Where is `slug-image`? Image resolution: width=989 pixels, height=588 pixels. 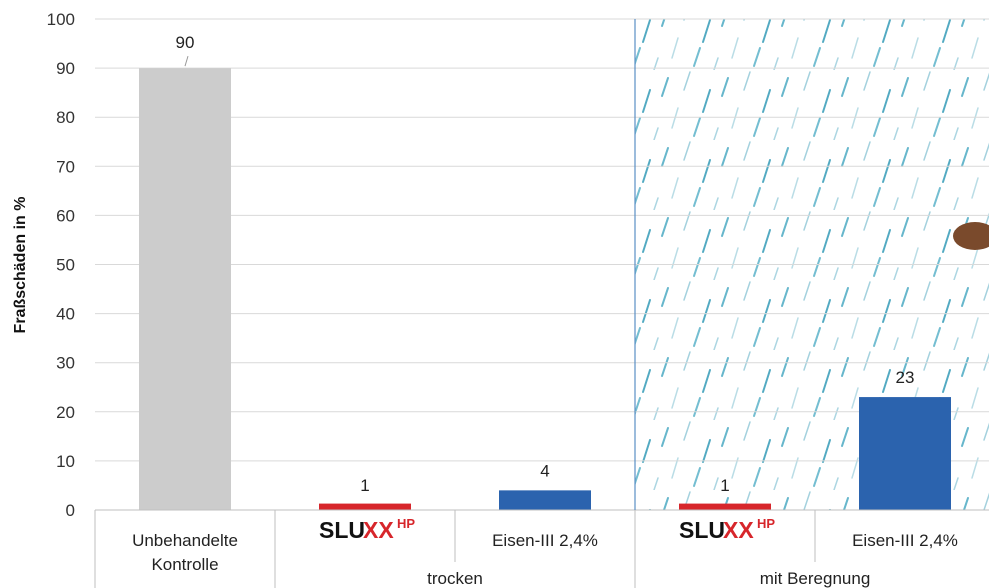
slug-image is located at coordinates (971, 236).